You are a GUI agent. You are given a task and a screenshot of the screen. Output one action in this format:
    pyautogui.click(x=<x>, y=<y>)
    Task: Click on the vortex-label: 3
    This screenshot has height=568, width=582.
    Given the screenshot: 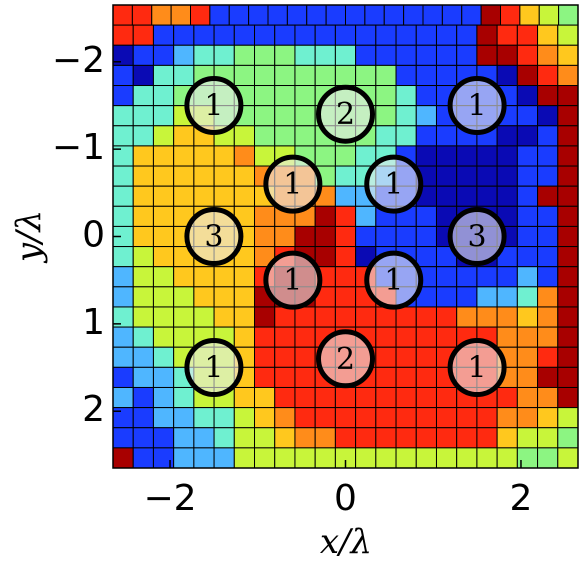 What is the action you would take?
    pyautogui.click(x=213, y=237)
    